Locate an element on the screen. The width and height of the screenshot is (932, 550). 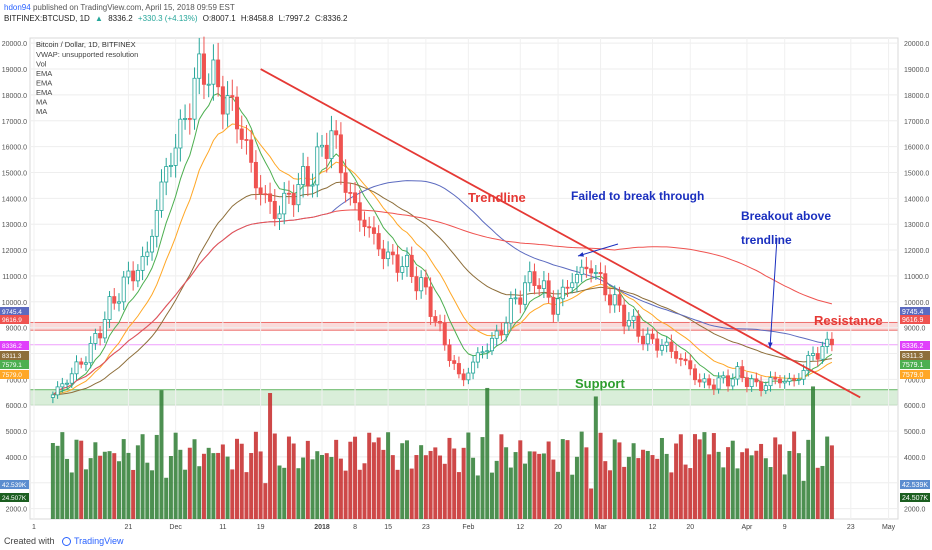
breakout-arrow is located at coordinates (773, 293).